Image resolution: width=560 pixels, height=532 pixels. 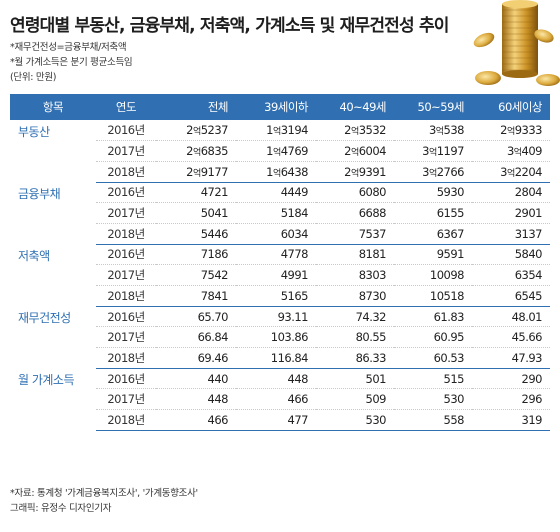 I want to click on value-cell: 80.55, so click(x=355, y=337).